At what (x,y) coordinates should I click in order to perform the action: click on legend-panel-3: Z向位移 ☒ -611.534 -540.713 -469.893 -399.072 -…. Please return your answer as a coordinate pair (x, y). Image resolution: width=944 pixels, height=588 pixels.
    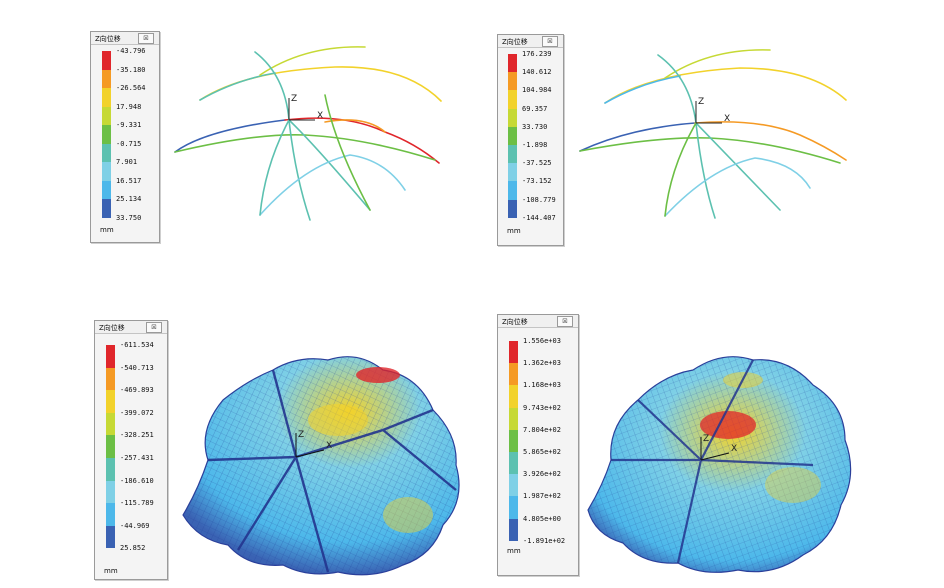
    Looking at the image, I should click on (131, 450).